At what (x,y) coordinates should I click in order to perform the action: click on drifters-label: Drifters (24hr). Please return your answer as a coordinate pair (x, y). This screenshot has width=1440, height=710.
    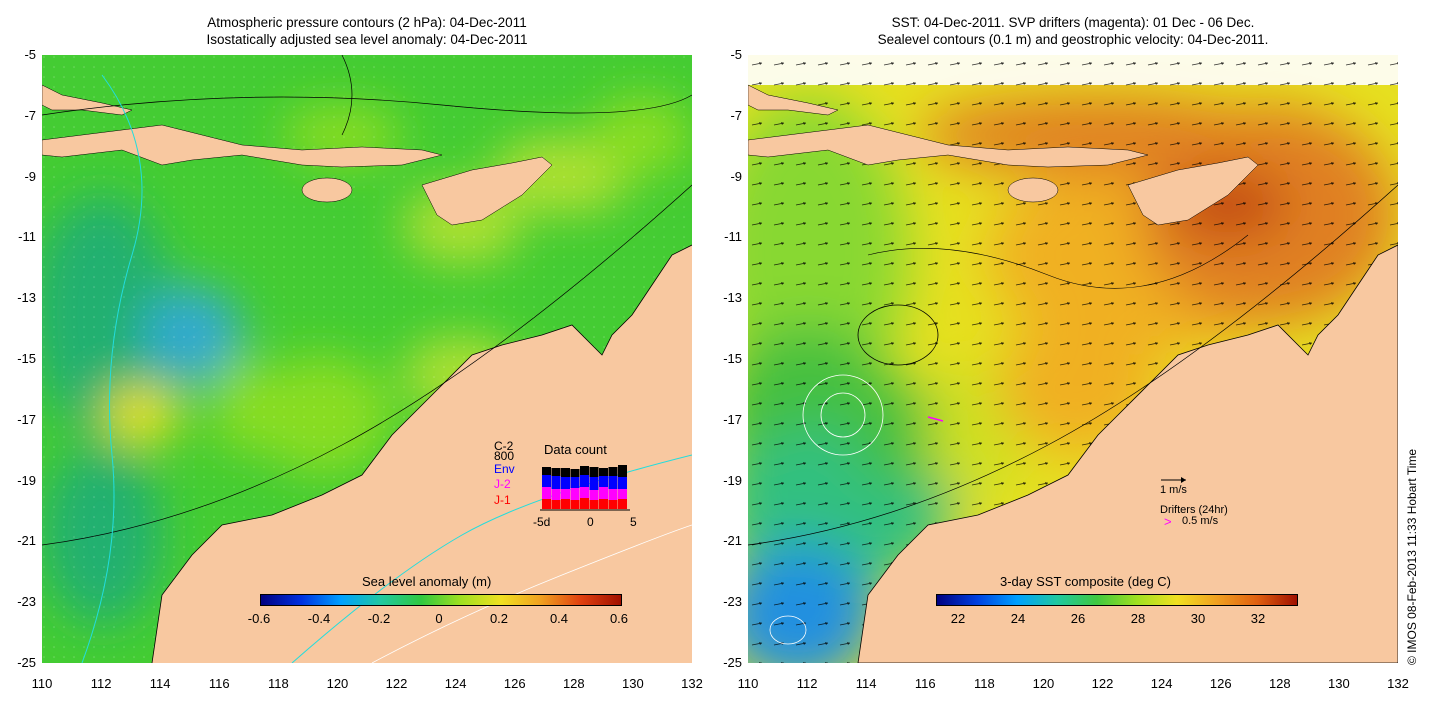
    Looking at the image, I should click on (1194, 510).